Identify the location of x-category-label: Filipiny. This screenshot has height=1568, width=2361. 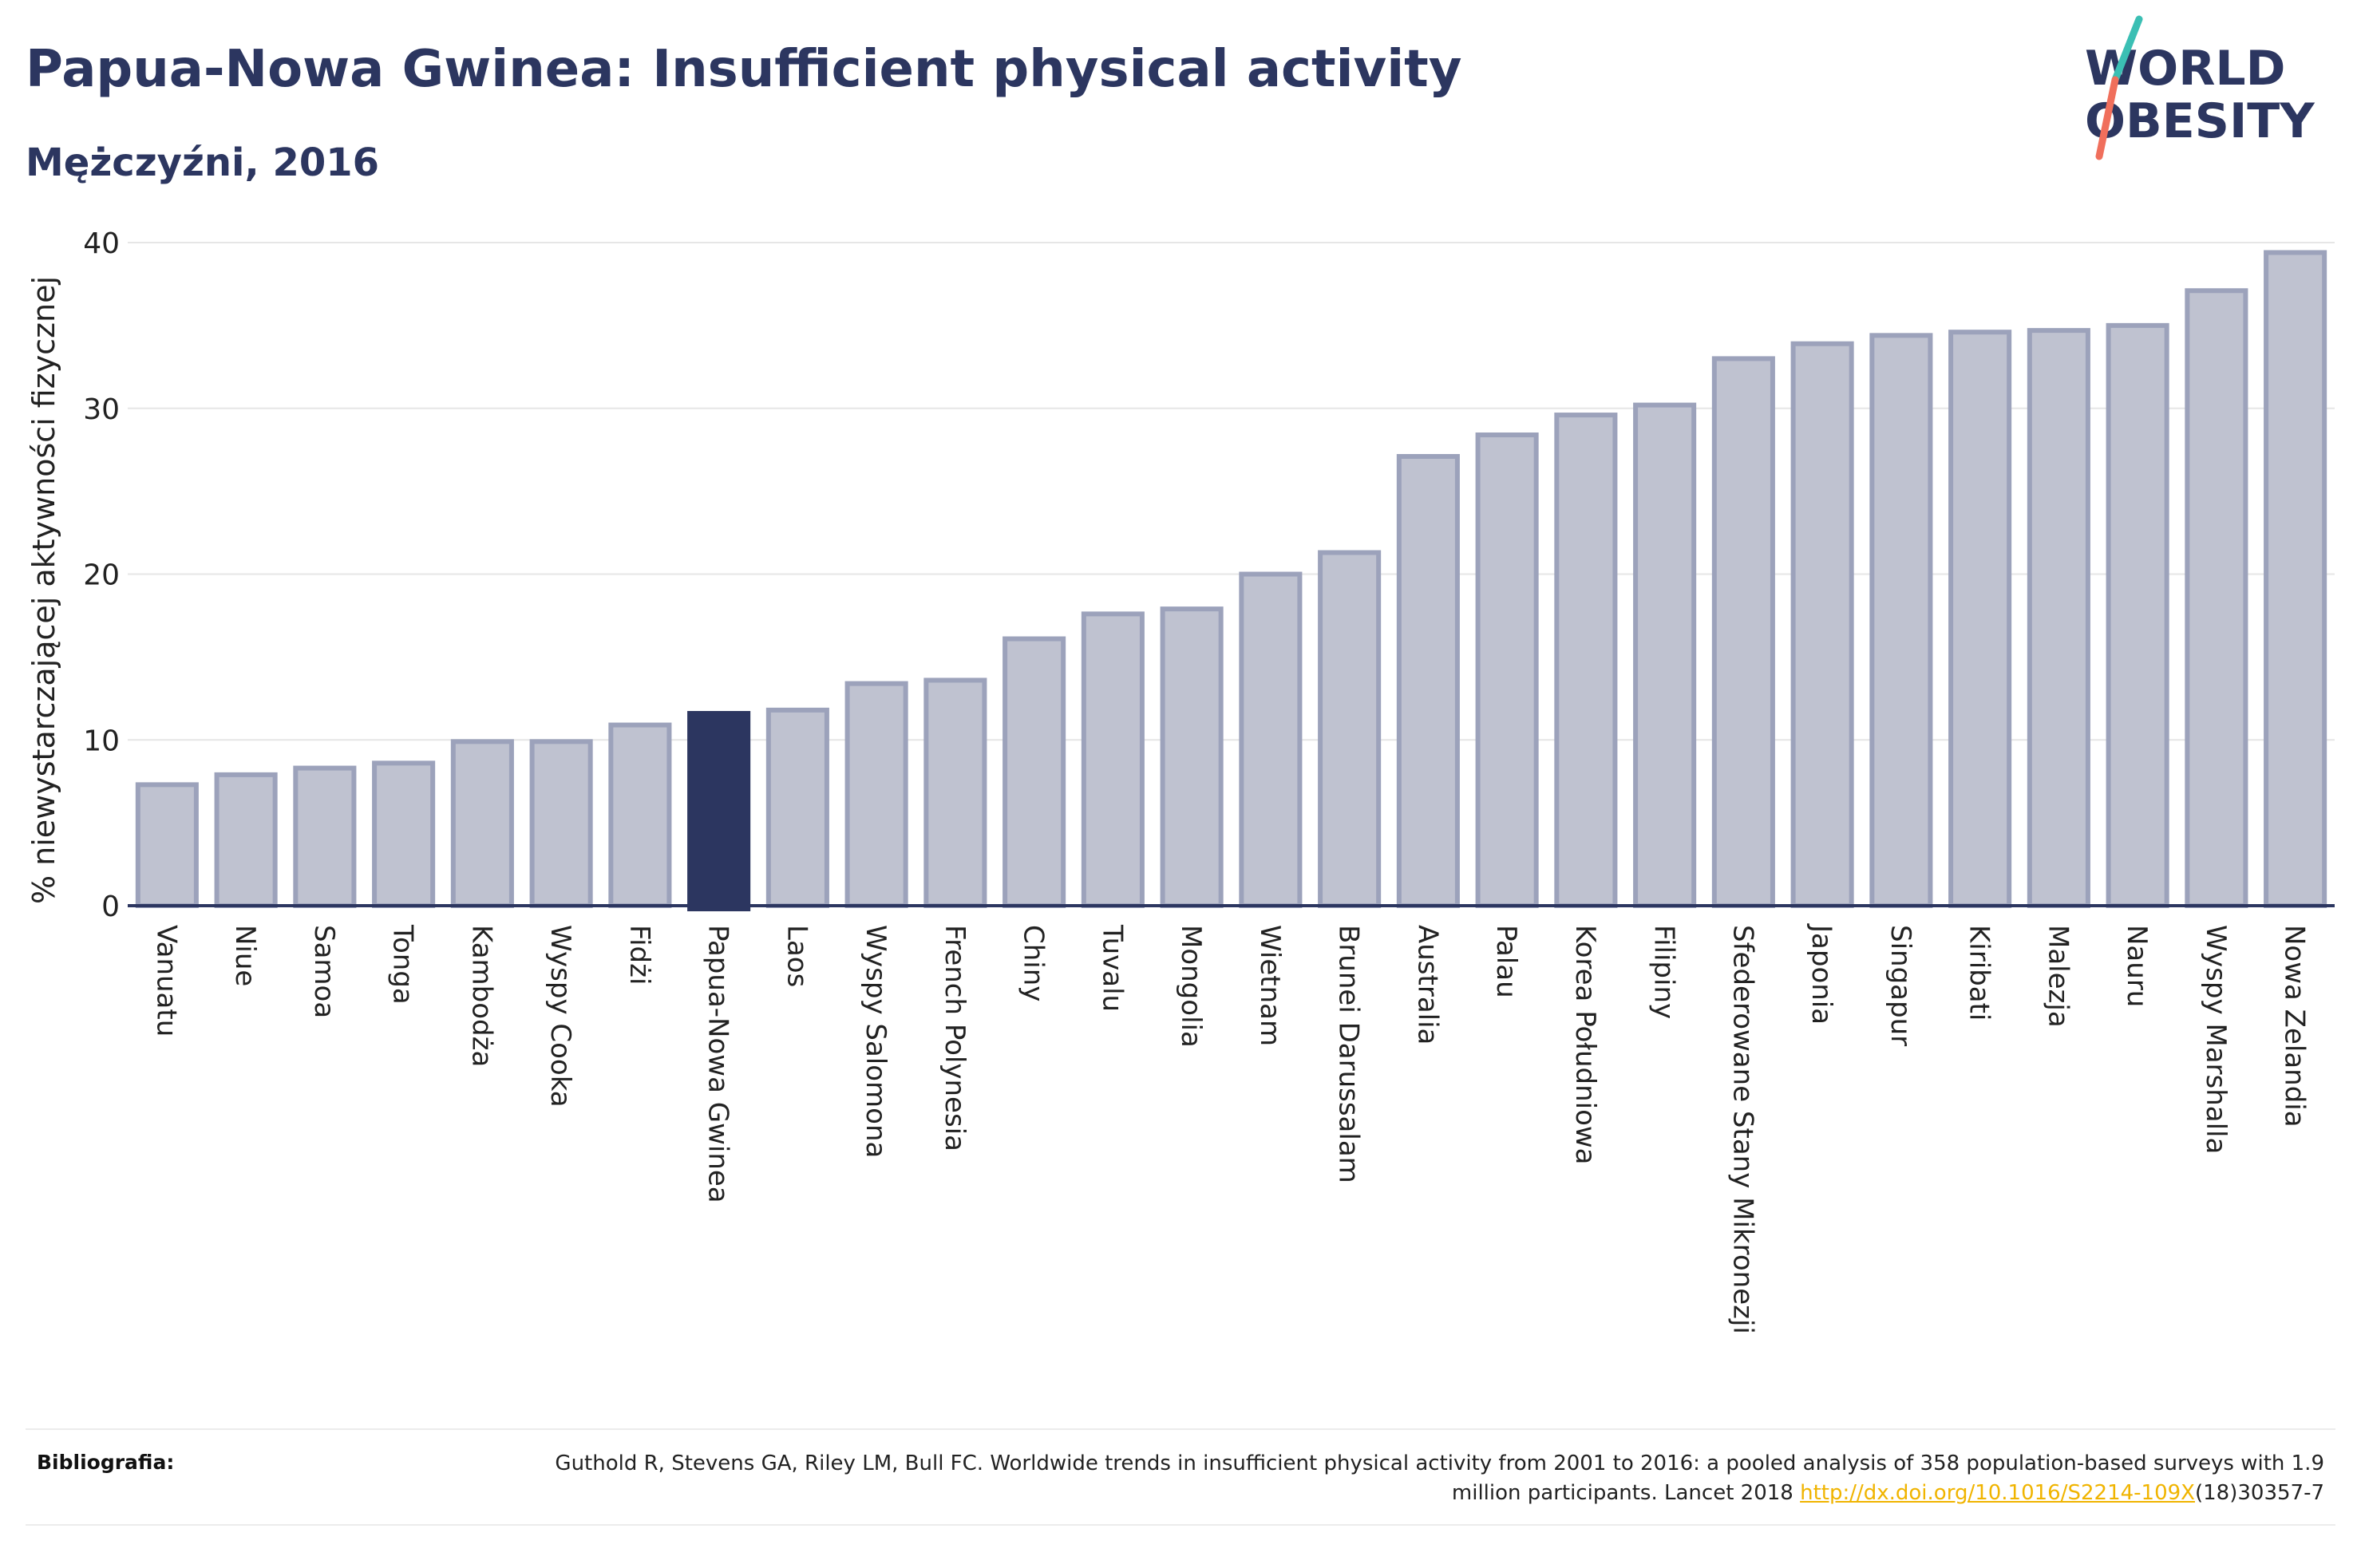
(1664, 972).